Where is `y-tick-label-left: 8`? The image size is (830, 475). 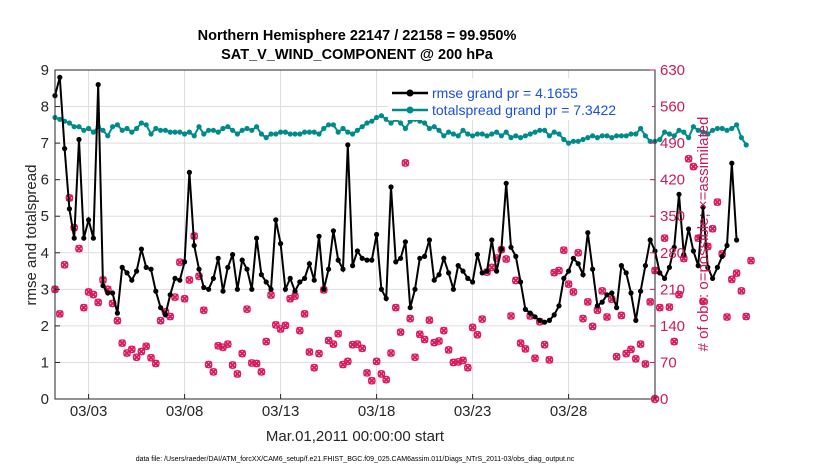
y-tick-label-left: 8 is located at coordinates (45, 107).